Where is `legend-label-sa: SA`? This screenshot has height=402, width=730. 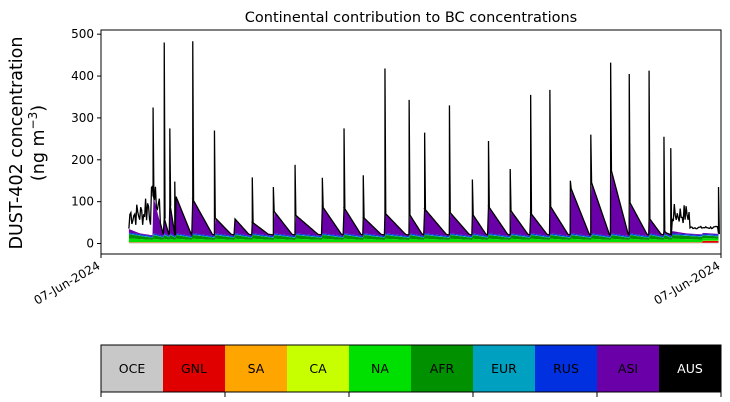
legend-label-sa: SA is located at coordinates (256, 368).